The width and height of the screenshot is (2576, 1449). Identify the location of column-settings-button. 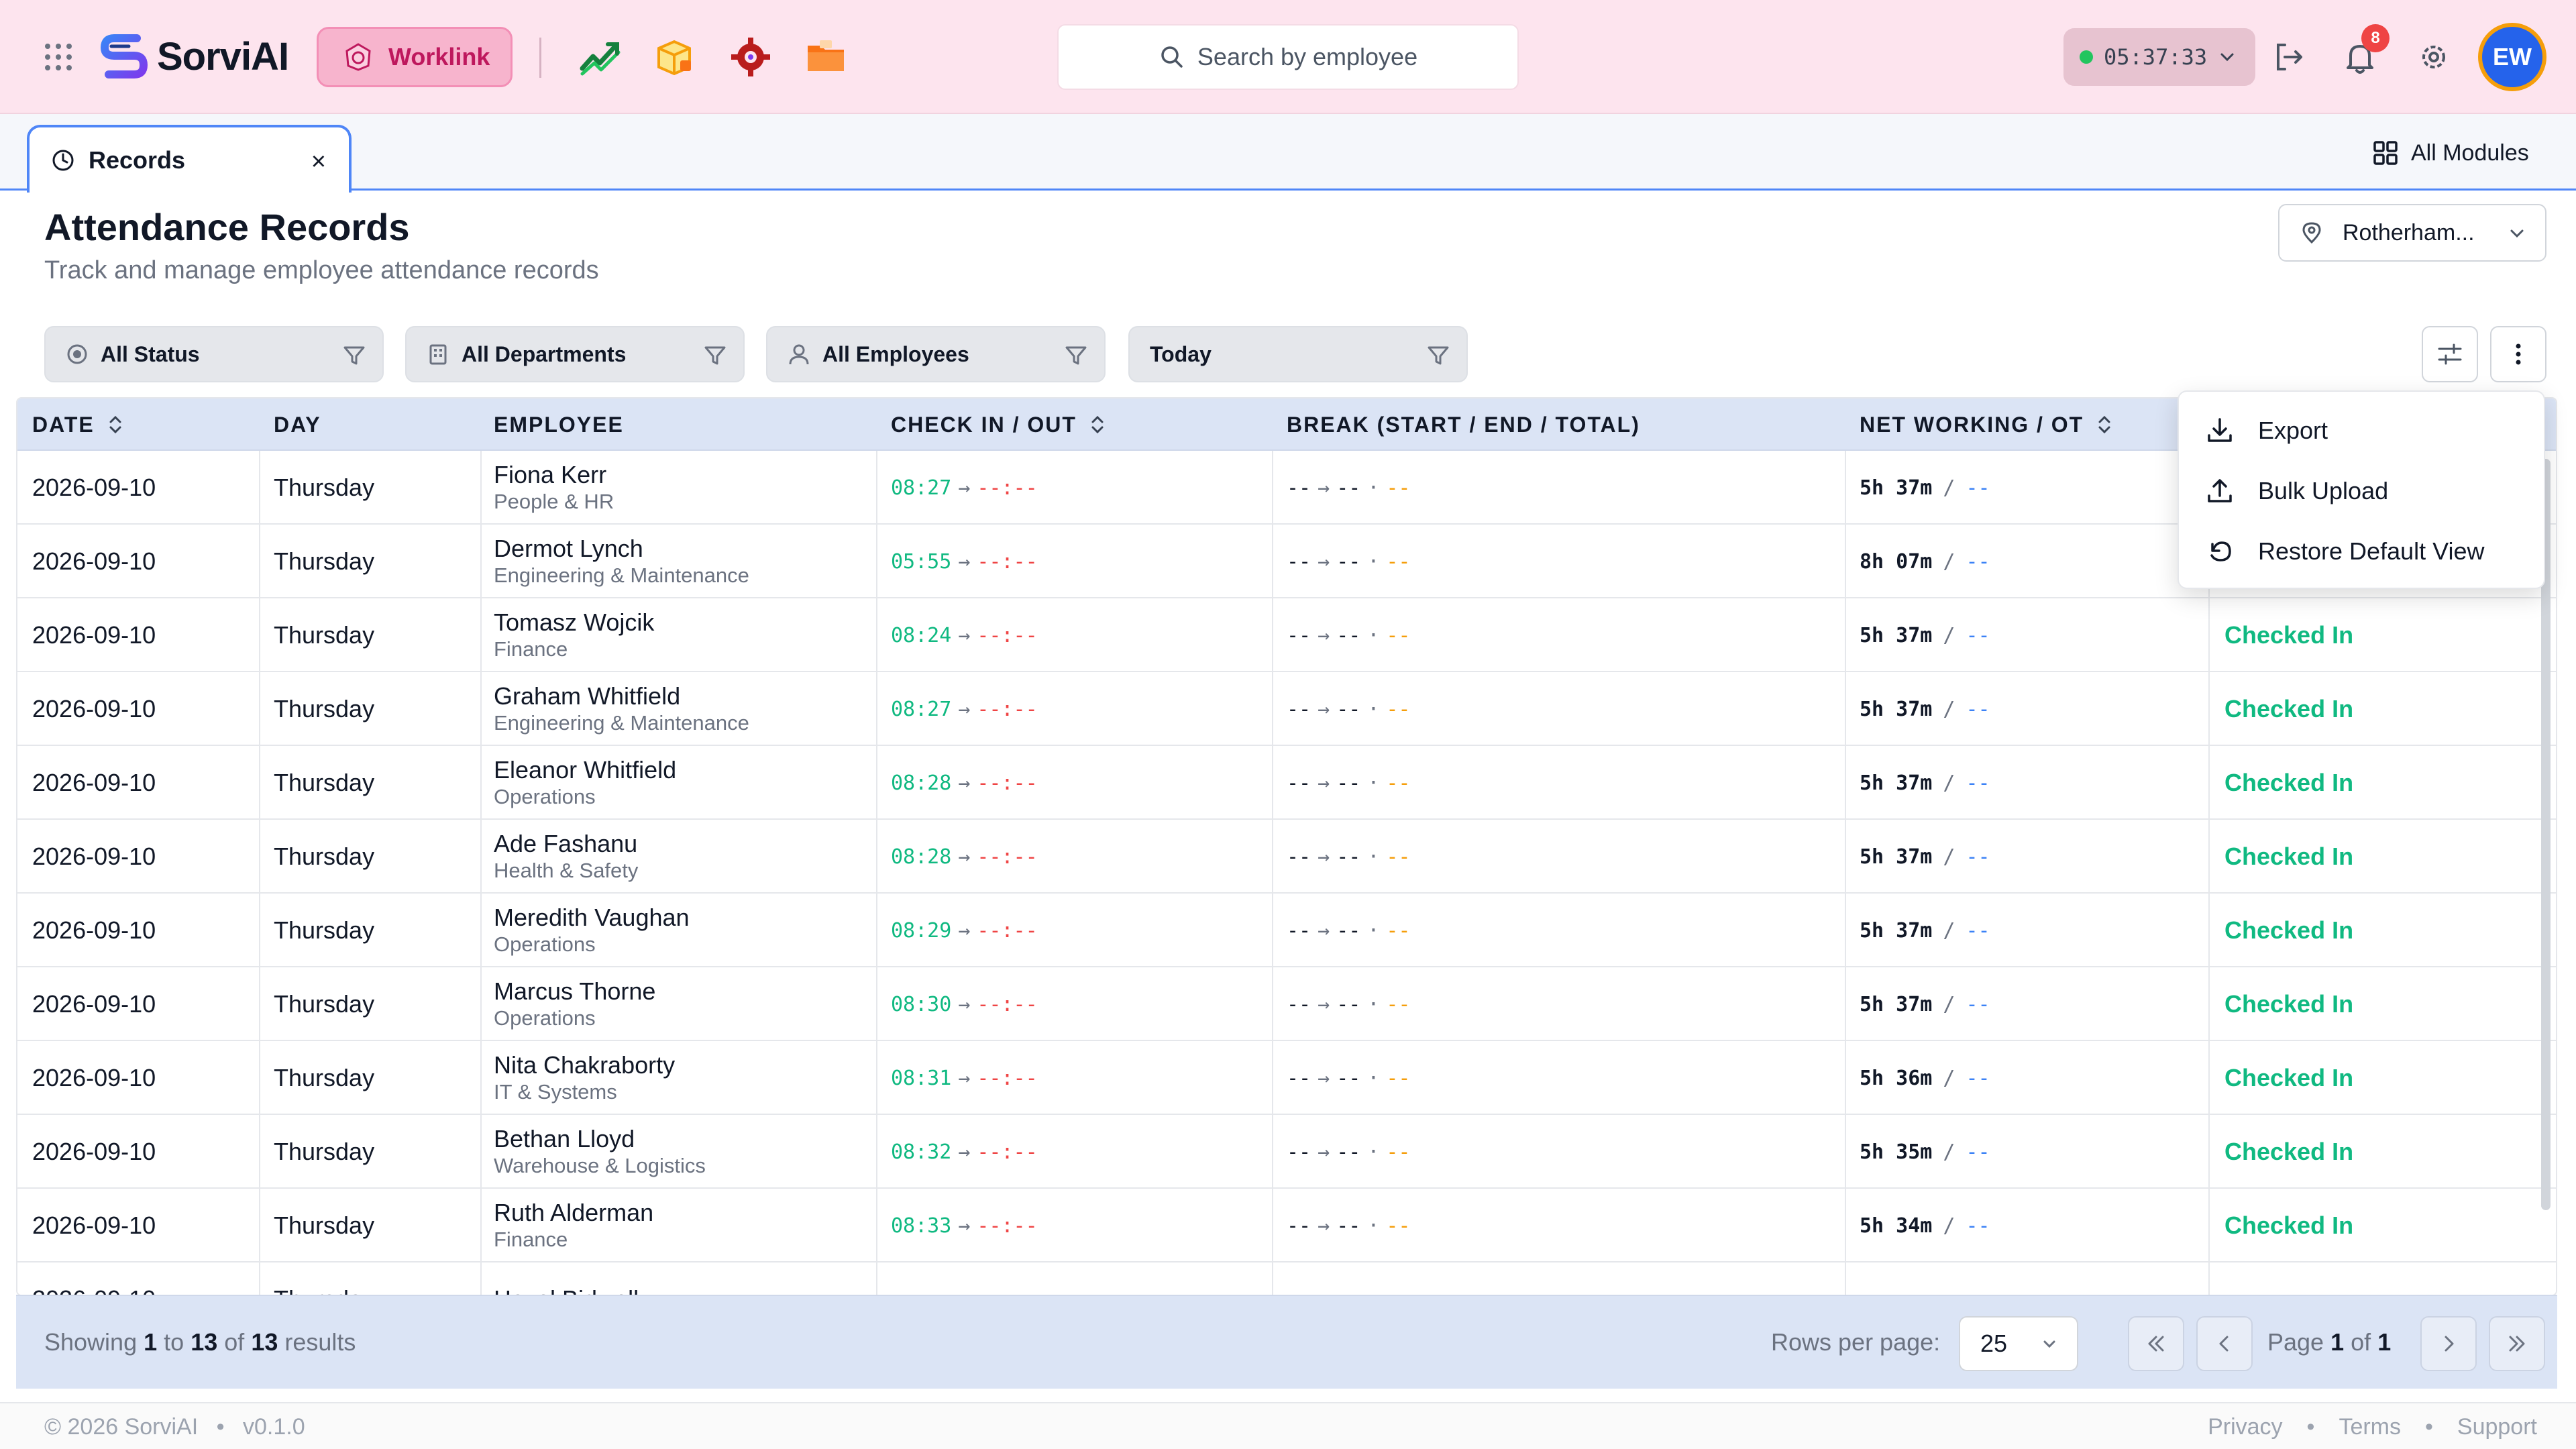
(2450, 354).